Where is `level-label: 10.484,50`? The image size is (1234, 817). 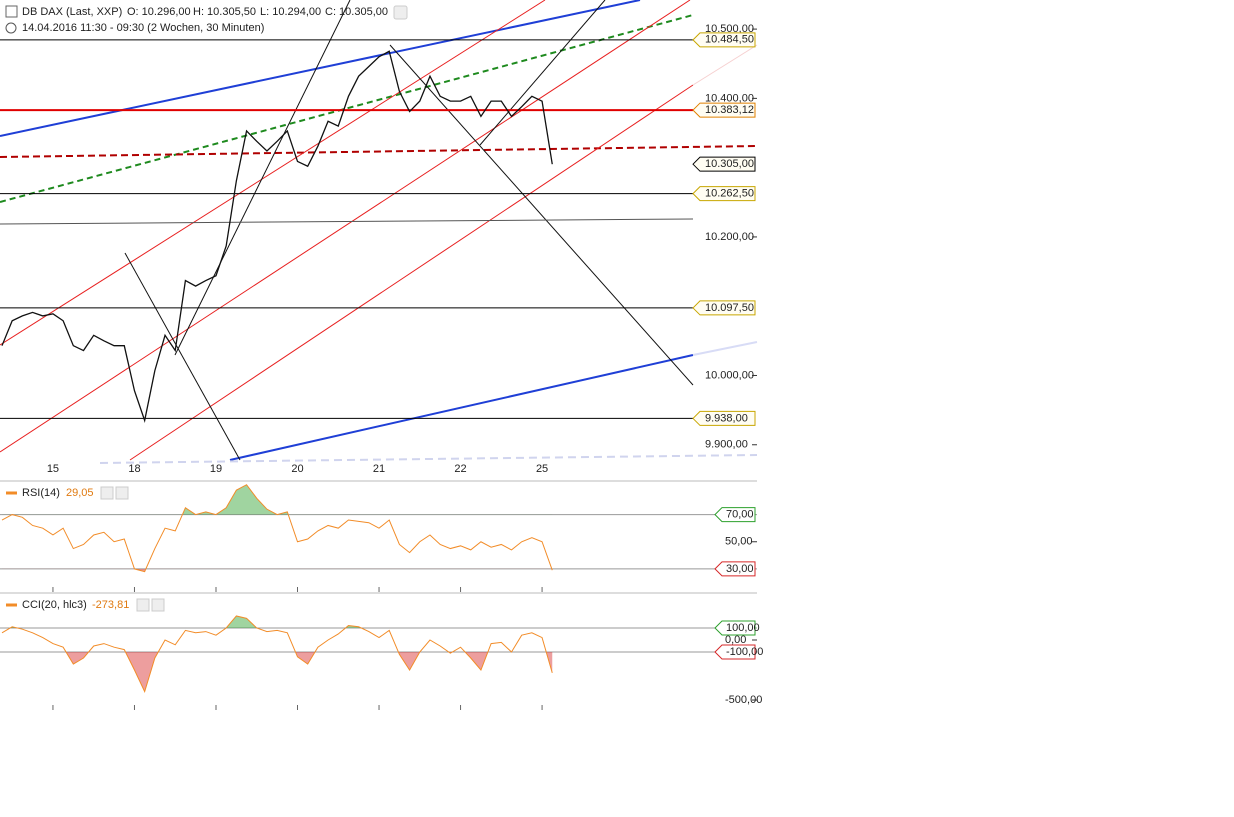 level-label: 10.484,50 is located at coordinates (729, 40).